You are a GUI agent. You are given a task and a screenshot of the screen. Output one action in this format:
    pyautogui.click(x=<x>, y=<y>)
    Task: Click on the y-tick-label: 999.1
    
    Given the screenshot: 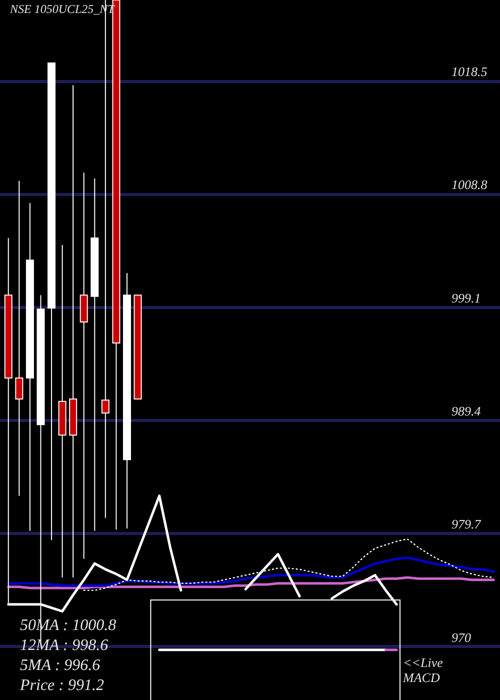 What is the action you would take?
    pyautogui.click(x=466, y=298)
    